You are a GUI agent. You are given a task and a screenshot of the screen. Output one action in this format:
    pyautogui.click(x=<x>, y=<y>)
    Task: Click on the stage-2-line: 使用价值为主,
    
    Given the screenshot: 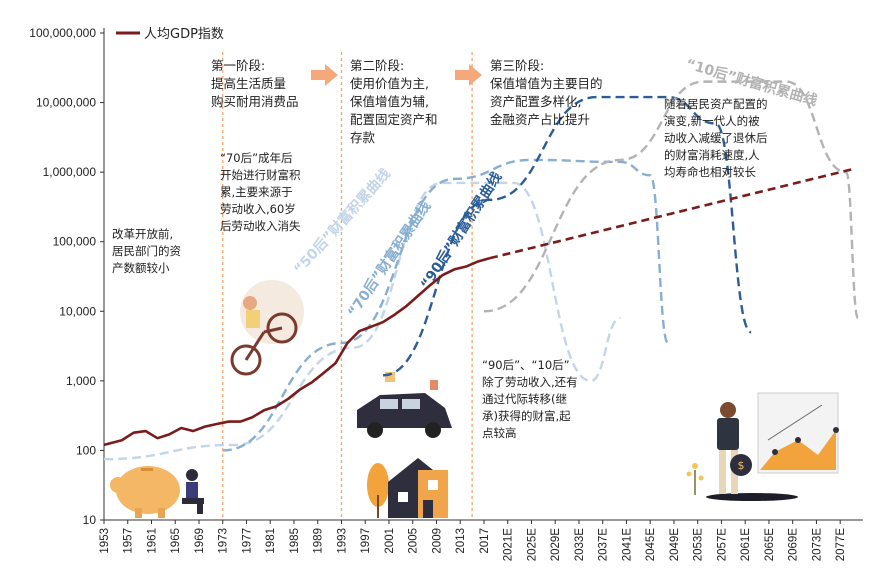 What is the action you would take?
    pyautogui.click(x=389, y=83)
    